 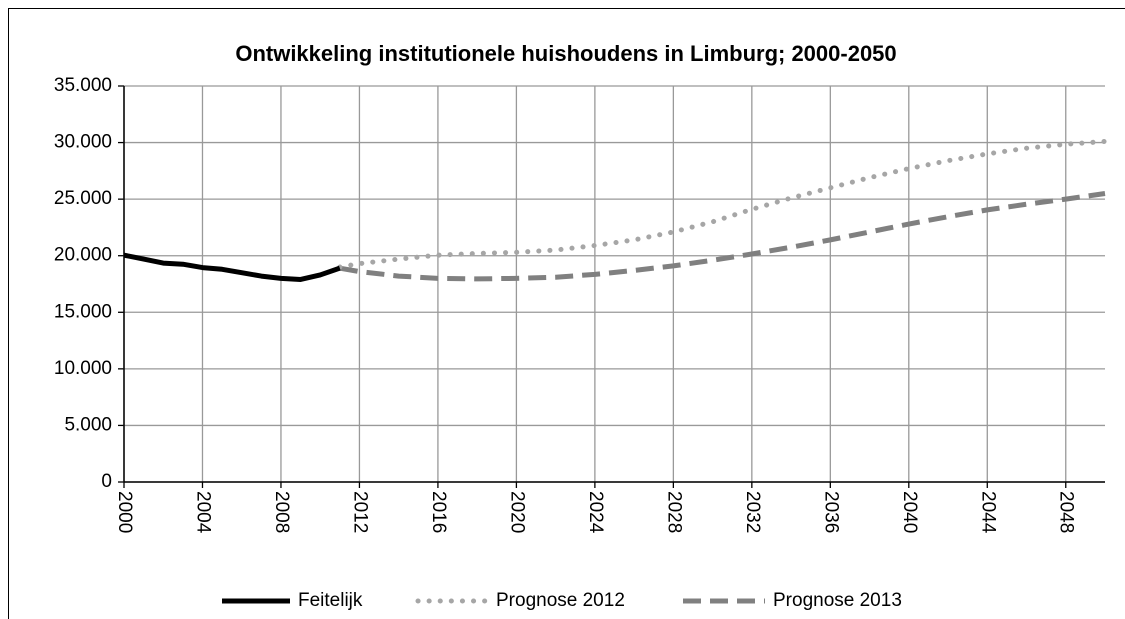 What do you see at coordinates (83, 198) in the screenshot?
I see `y-tick-label: 25.000` at bounding box center [83, 198].